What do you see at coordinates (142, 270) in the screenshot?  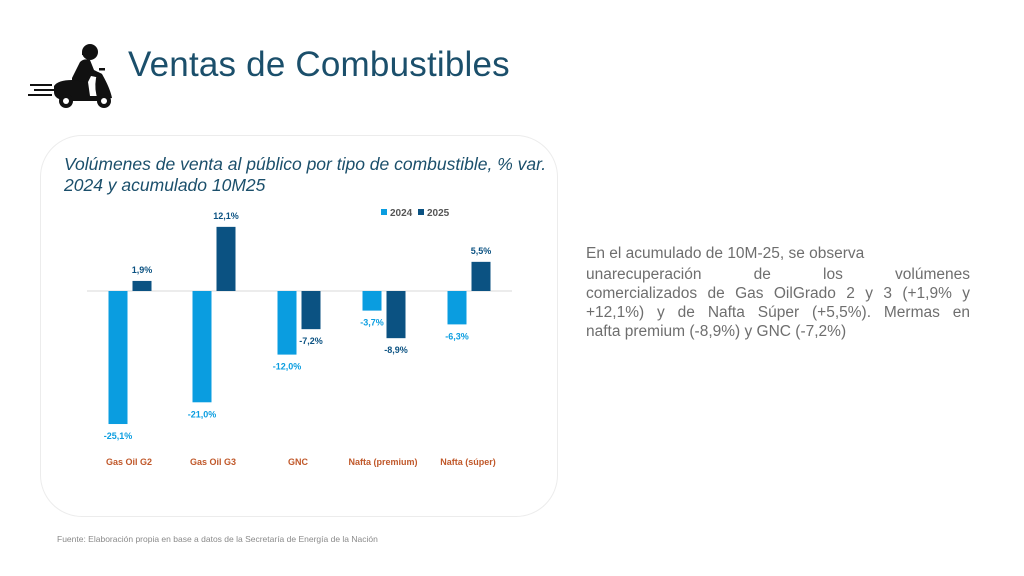 I see `data-label-2025-0: 1,9%` at bounding box center [142, 270].